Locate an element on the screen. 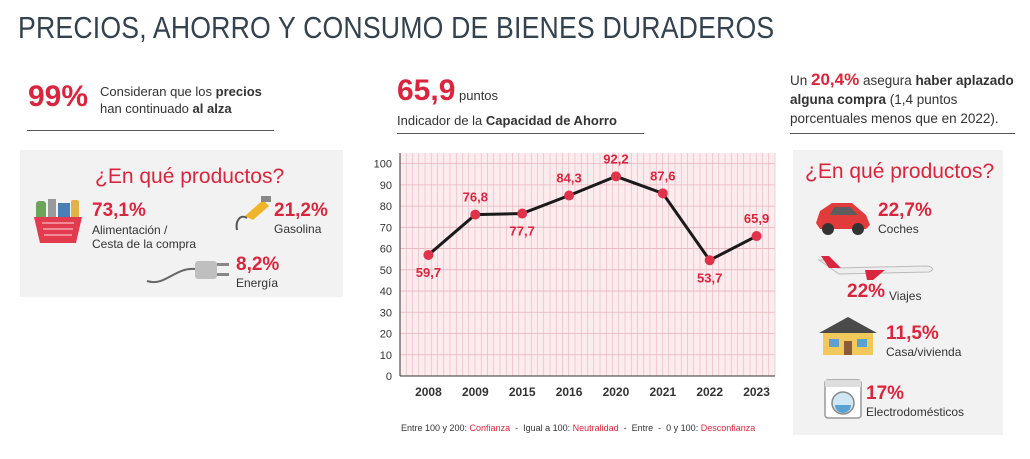  electric-plug-icon is located at coordinates (187, 272).